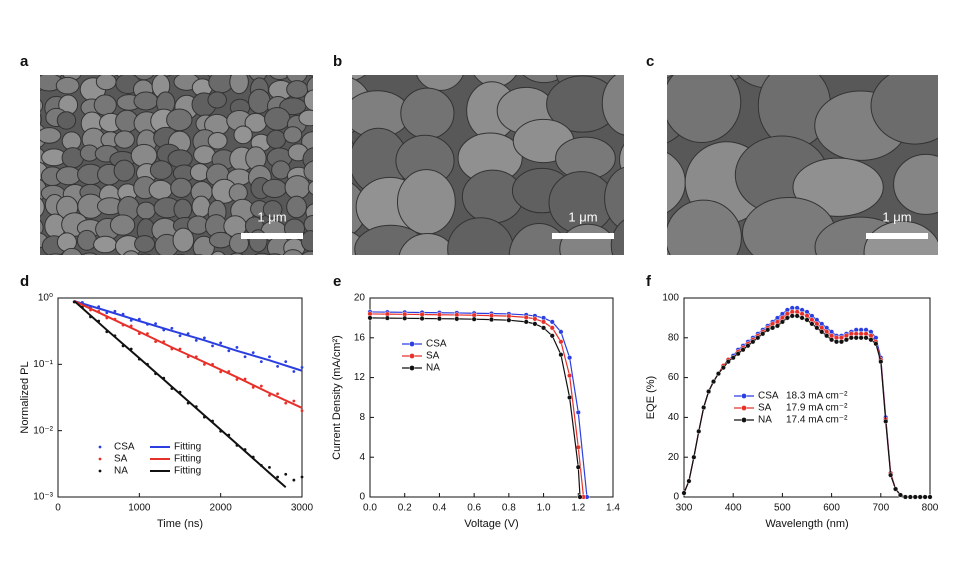 Image resolution: width=963 pixels, height=561 pixels. Describe the element at coordinates (362, 457) in the screenshot. I see `y-tick-label: 4` at that location.